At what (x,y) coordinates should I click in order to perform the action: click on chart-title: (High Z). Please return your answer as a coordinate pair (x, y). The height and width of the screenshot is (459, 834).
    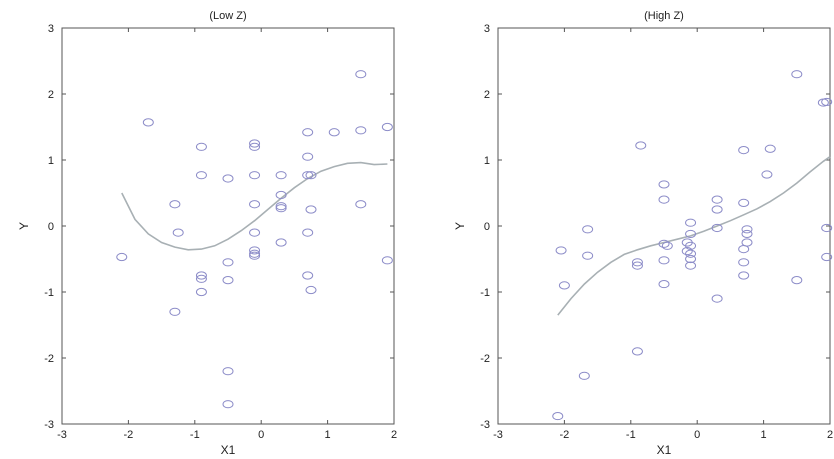
    Looking at the image, I should click on (664, 16).